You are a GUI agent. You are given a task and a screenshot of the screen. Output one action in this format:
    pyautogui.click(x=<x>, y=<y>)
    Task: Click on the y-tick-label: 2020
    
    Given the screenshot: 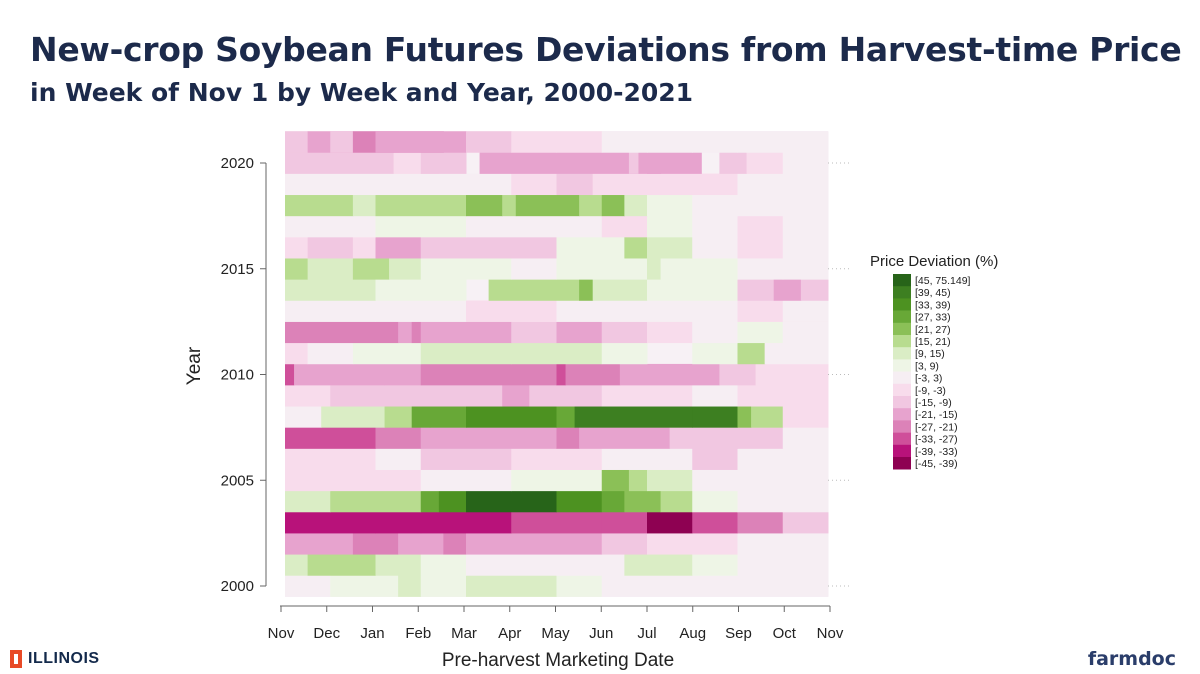 What is the action you would take?
    pyautogui.click(x=237, y=163)
    